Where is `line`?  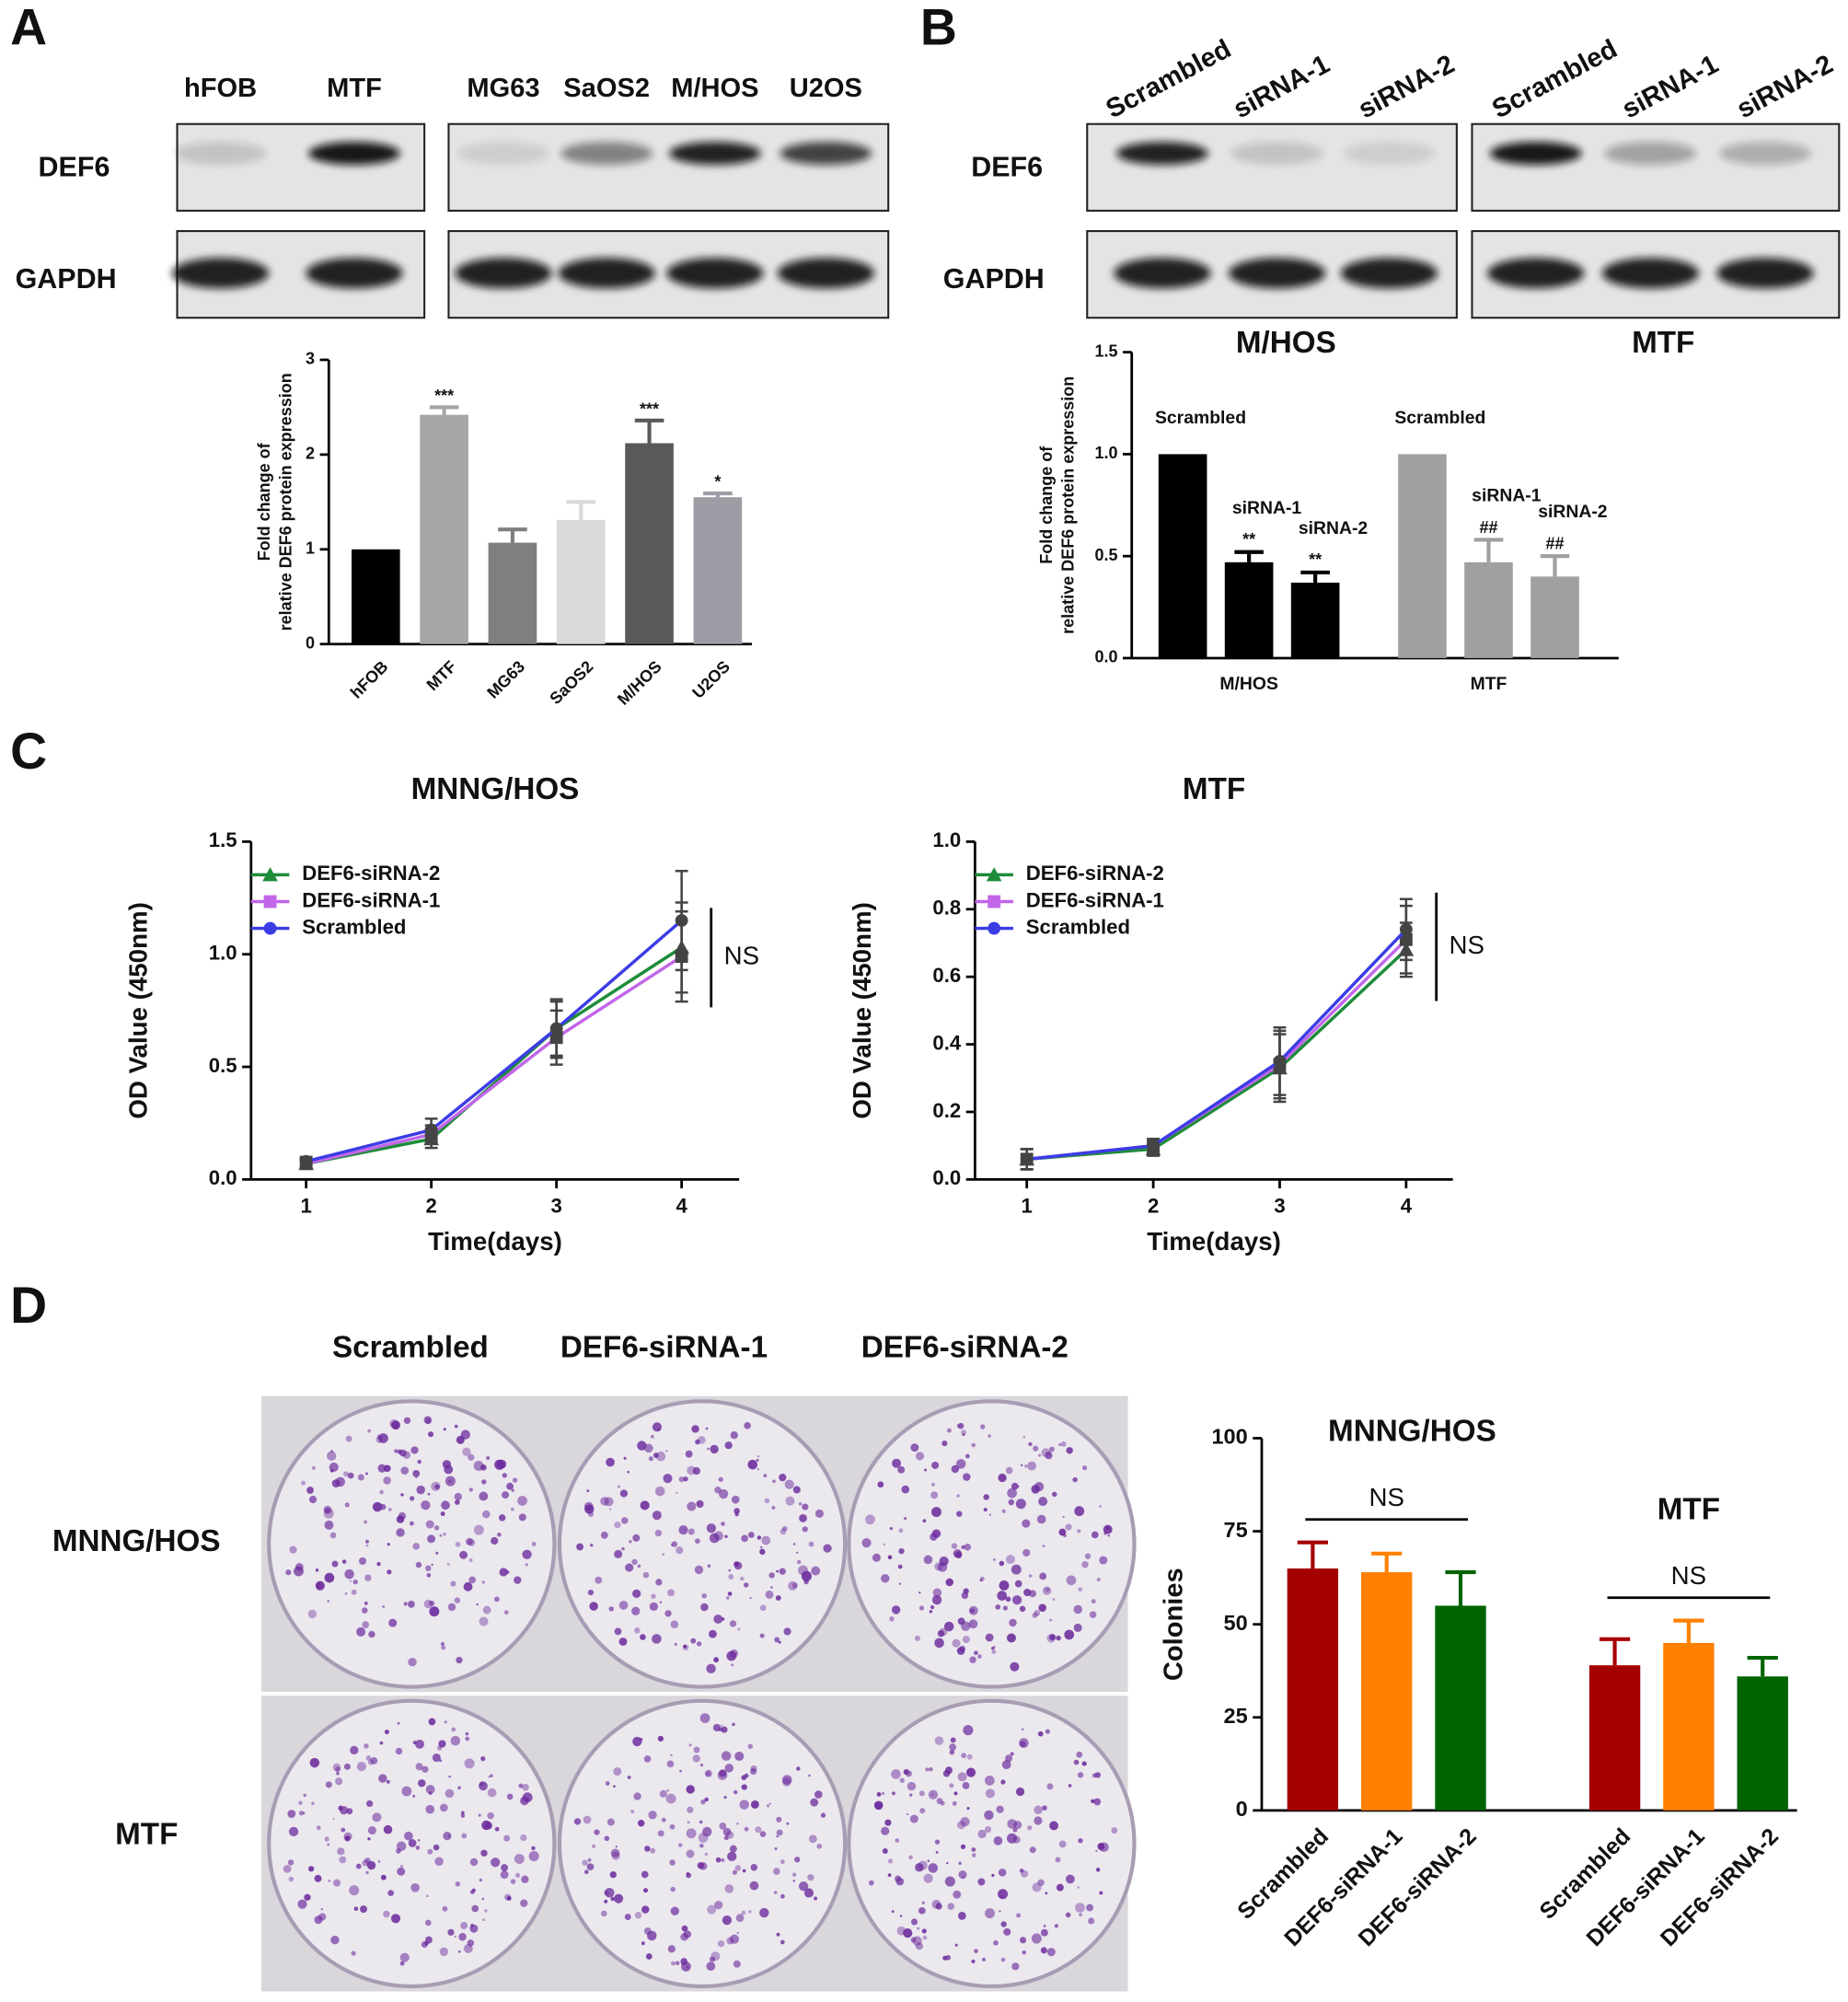
line is located at coordinates (1217, 1050).